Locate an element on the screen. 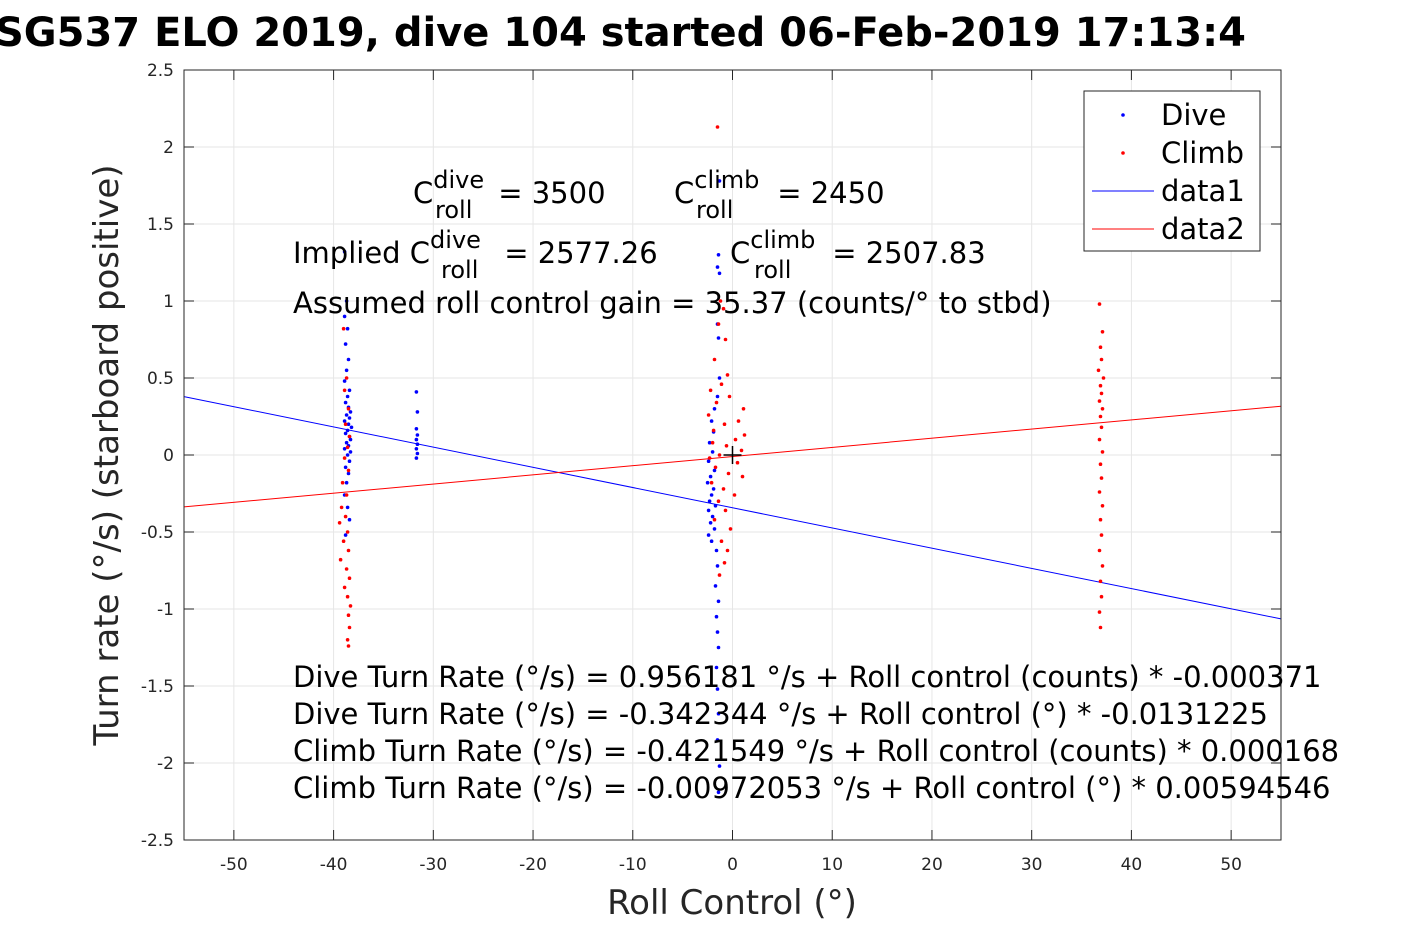  legend-label-dive: Dive is located at coordinates (1193, 115).